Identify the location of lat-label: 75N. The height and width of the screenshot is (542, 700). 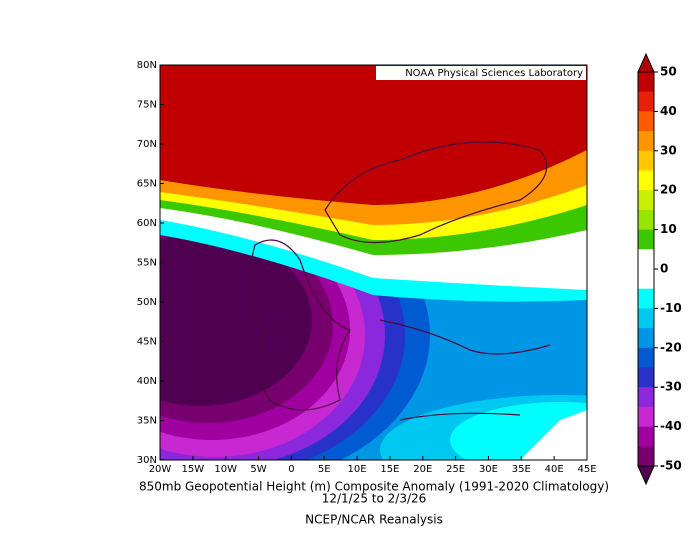
(147, 105).